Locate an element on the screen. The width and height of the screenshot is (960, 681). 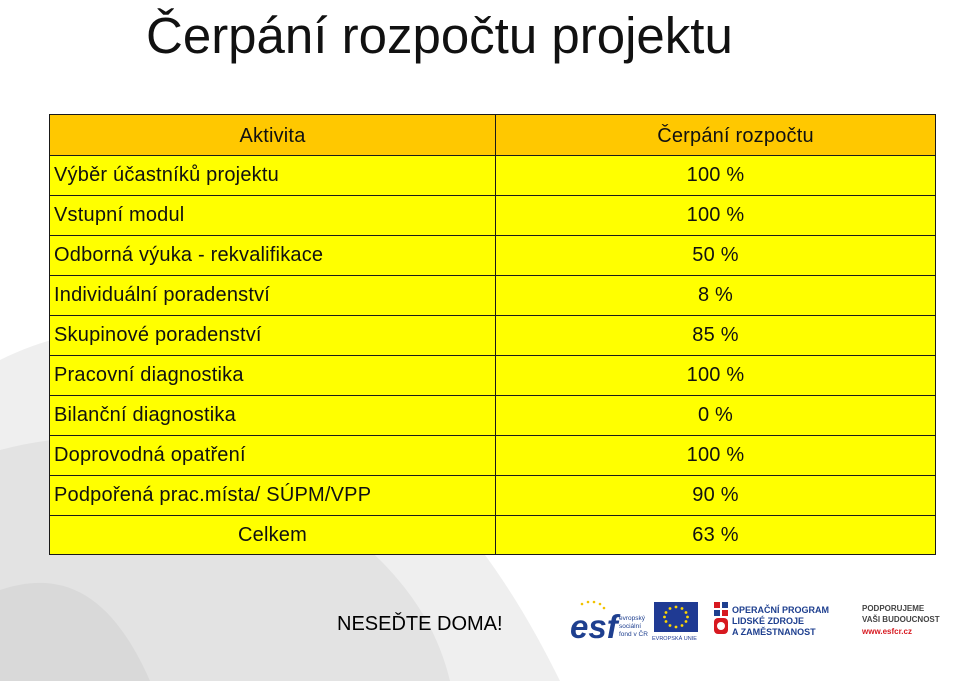
slogan-text: NESEĎTE DOMA! is located at coordinates (420, 624).